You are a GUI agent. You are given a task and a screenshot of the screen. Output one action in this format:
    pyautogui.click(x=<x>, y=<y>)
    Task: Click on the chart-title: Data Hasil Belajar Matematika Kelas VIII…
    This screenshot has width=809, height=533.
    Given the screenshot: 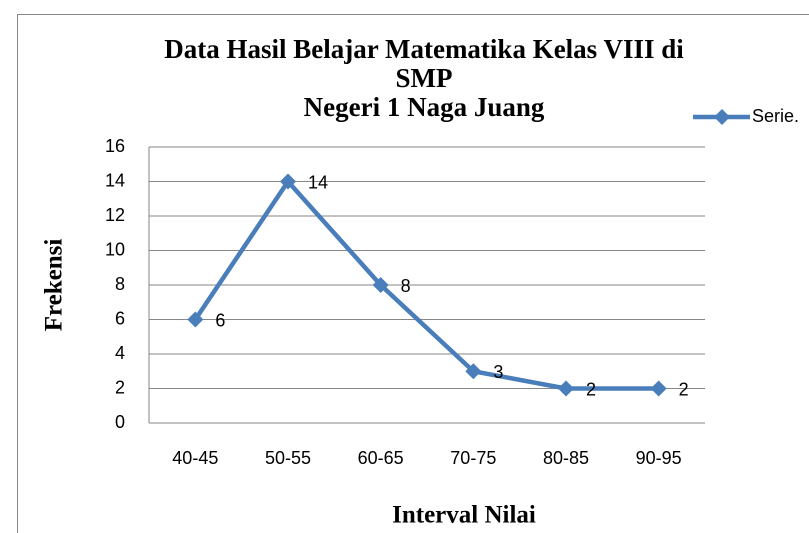 What is the action you would take?
    pyautogui.click(x=424, y=49)
    